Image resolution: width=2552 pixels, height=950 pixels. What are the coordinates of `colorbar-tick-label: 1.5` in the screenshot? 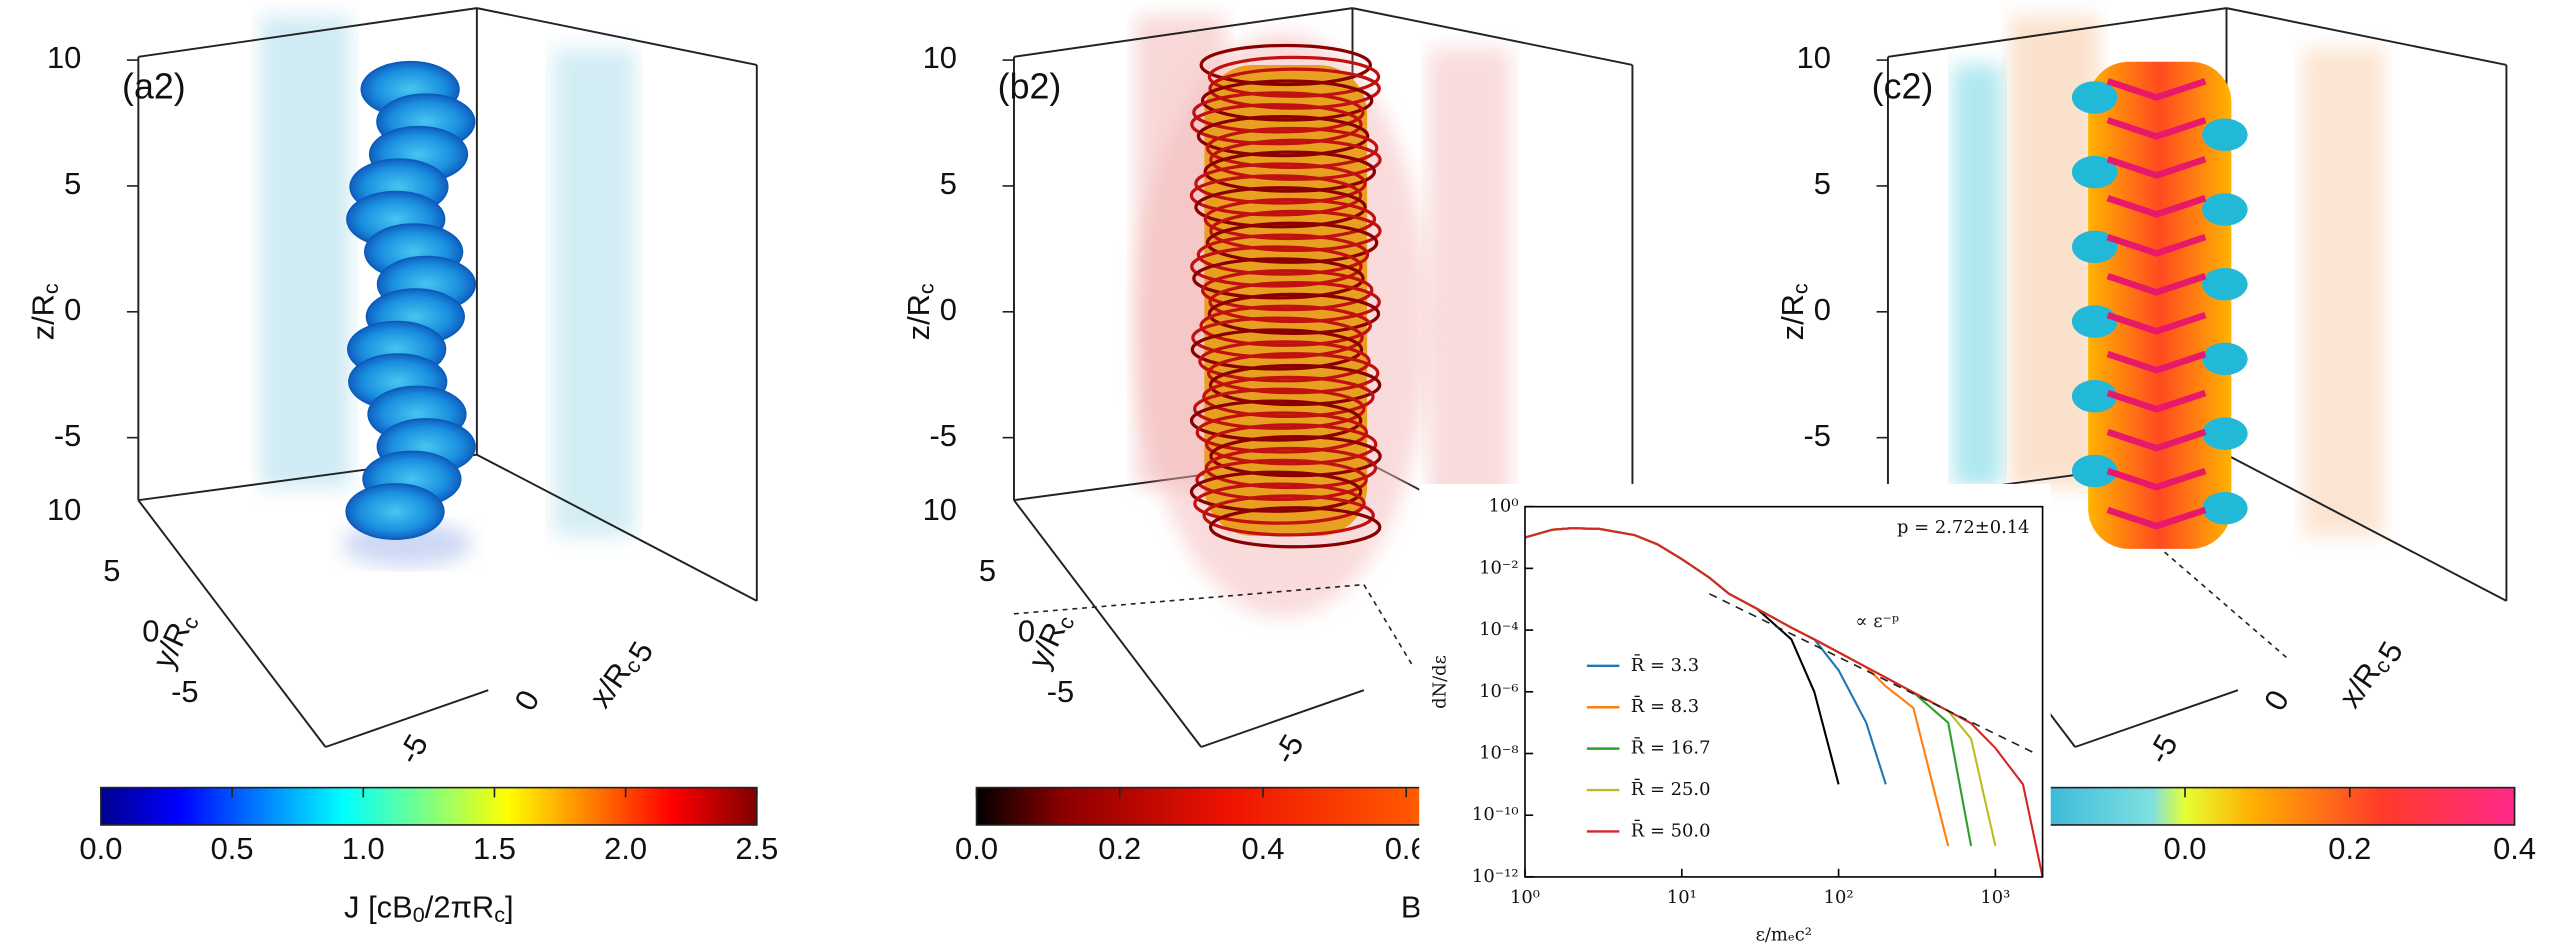 It's located at (494, 848).